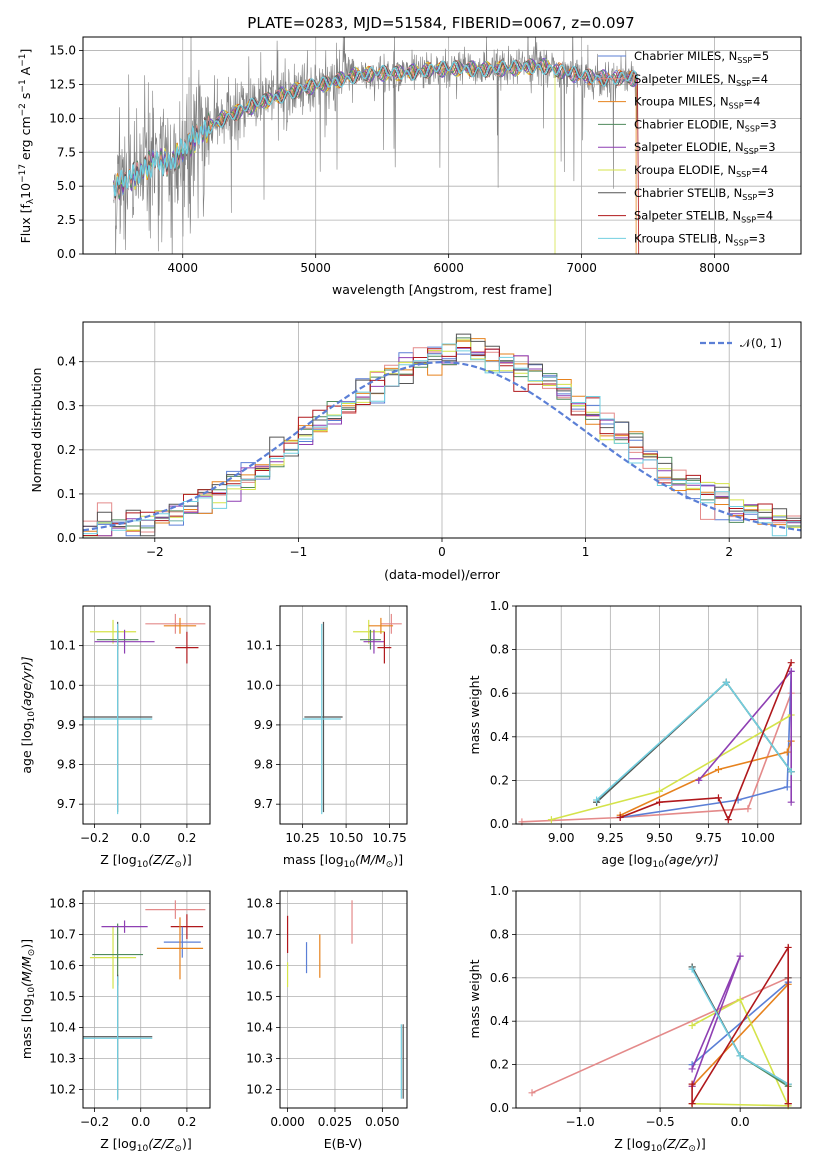  Describe the element at coordinates (182, 268) in the screenshot. I see `x-tick-label: 4000` at that location.